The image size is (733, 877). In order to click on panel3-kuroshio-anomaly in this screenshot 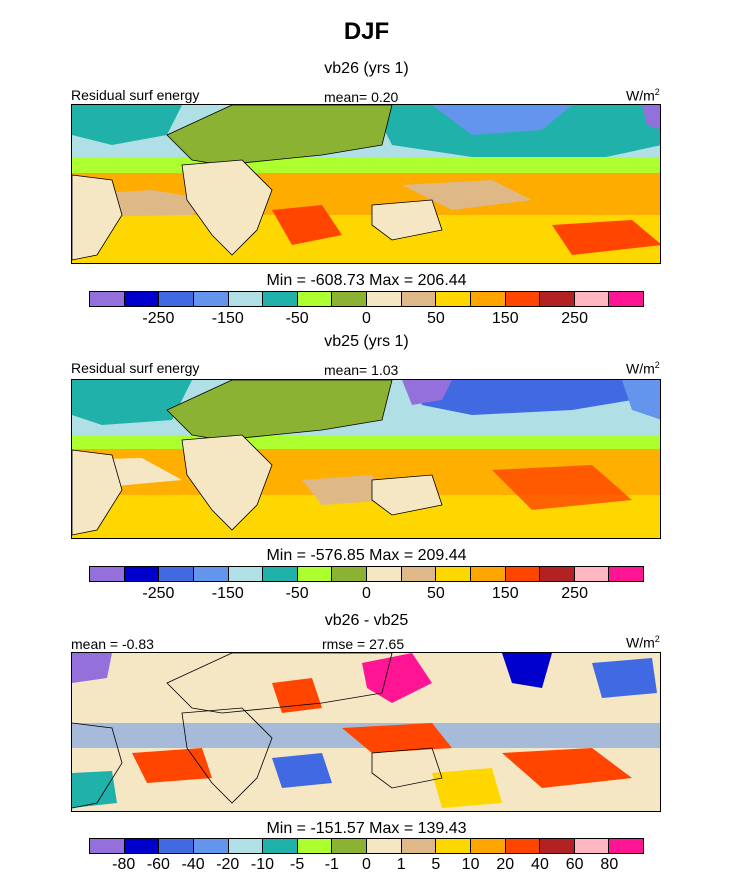, I will do `click(397, 678)`.